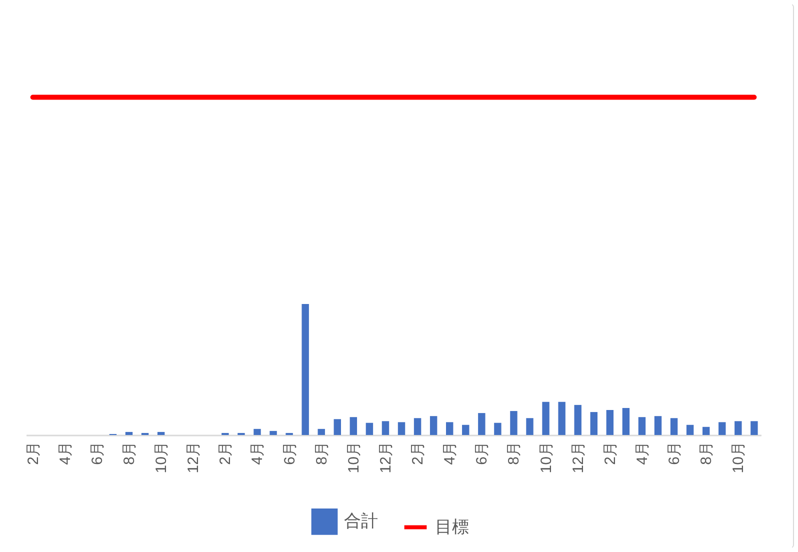 This screenshot has width=798, height=552. What do you see at coordinates (452, 526) in the screenshot?
I see `legend-label: 目標` at bounding box center [452, 526].